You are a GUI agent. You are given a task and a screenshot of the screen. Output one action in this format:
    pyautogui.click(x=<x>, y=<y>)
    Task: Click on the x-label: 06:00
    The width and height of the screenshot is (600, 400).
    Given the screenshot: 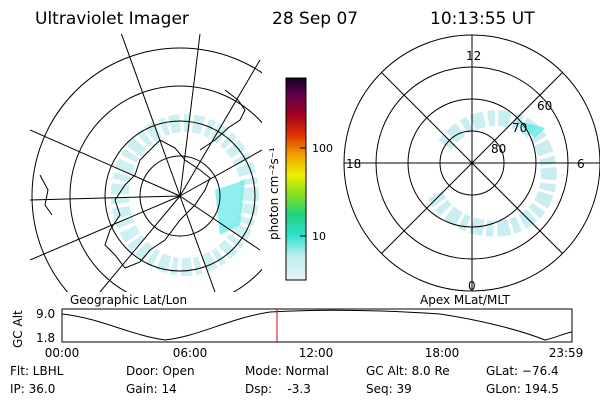 What is the action you would take?
    pyautogui.click(x=190, y=353)
    